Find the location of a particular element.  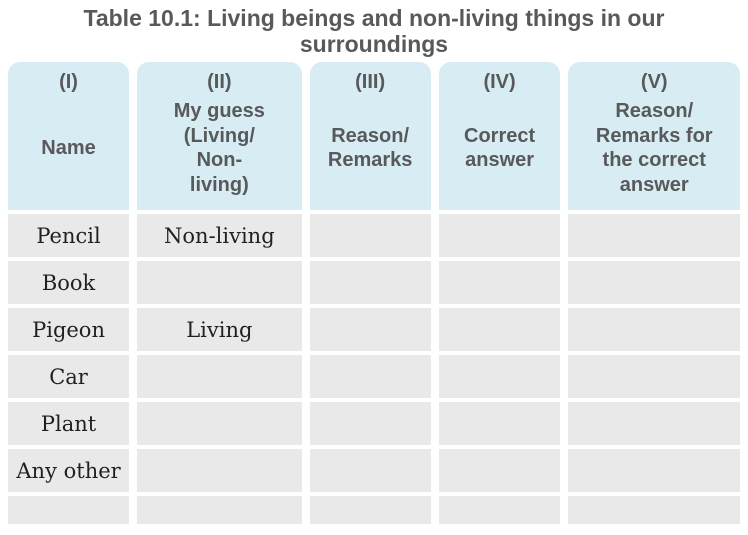

column-numeral: (IV) is located at coordinates (499, 82).